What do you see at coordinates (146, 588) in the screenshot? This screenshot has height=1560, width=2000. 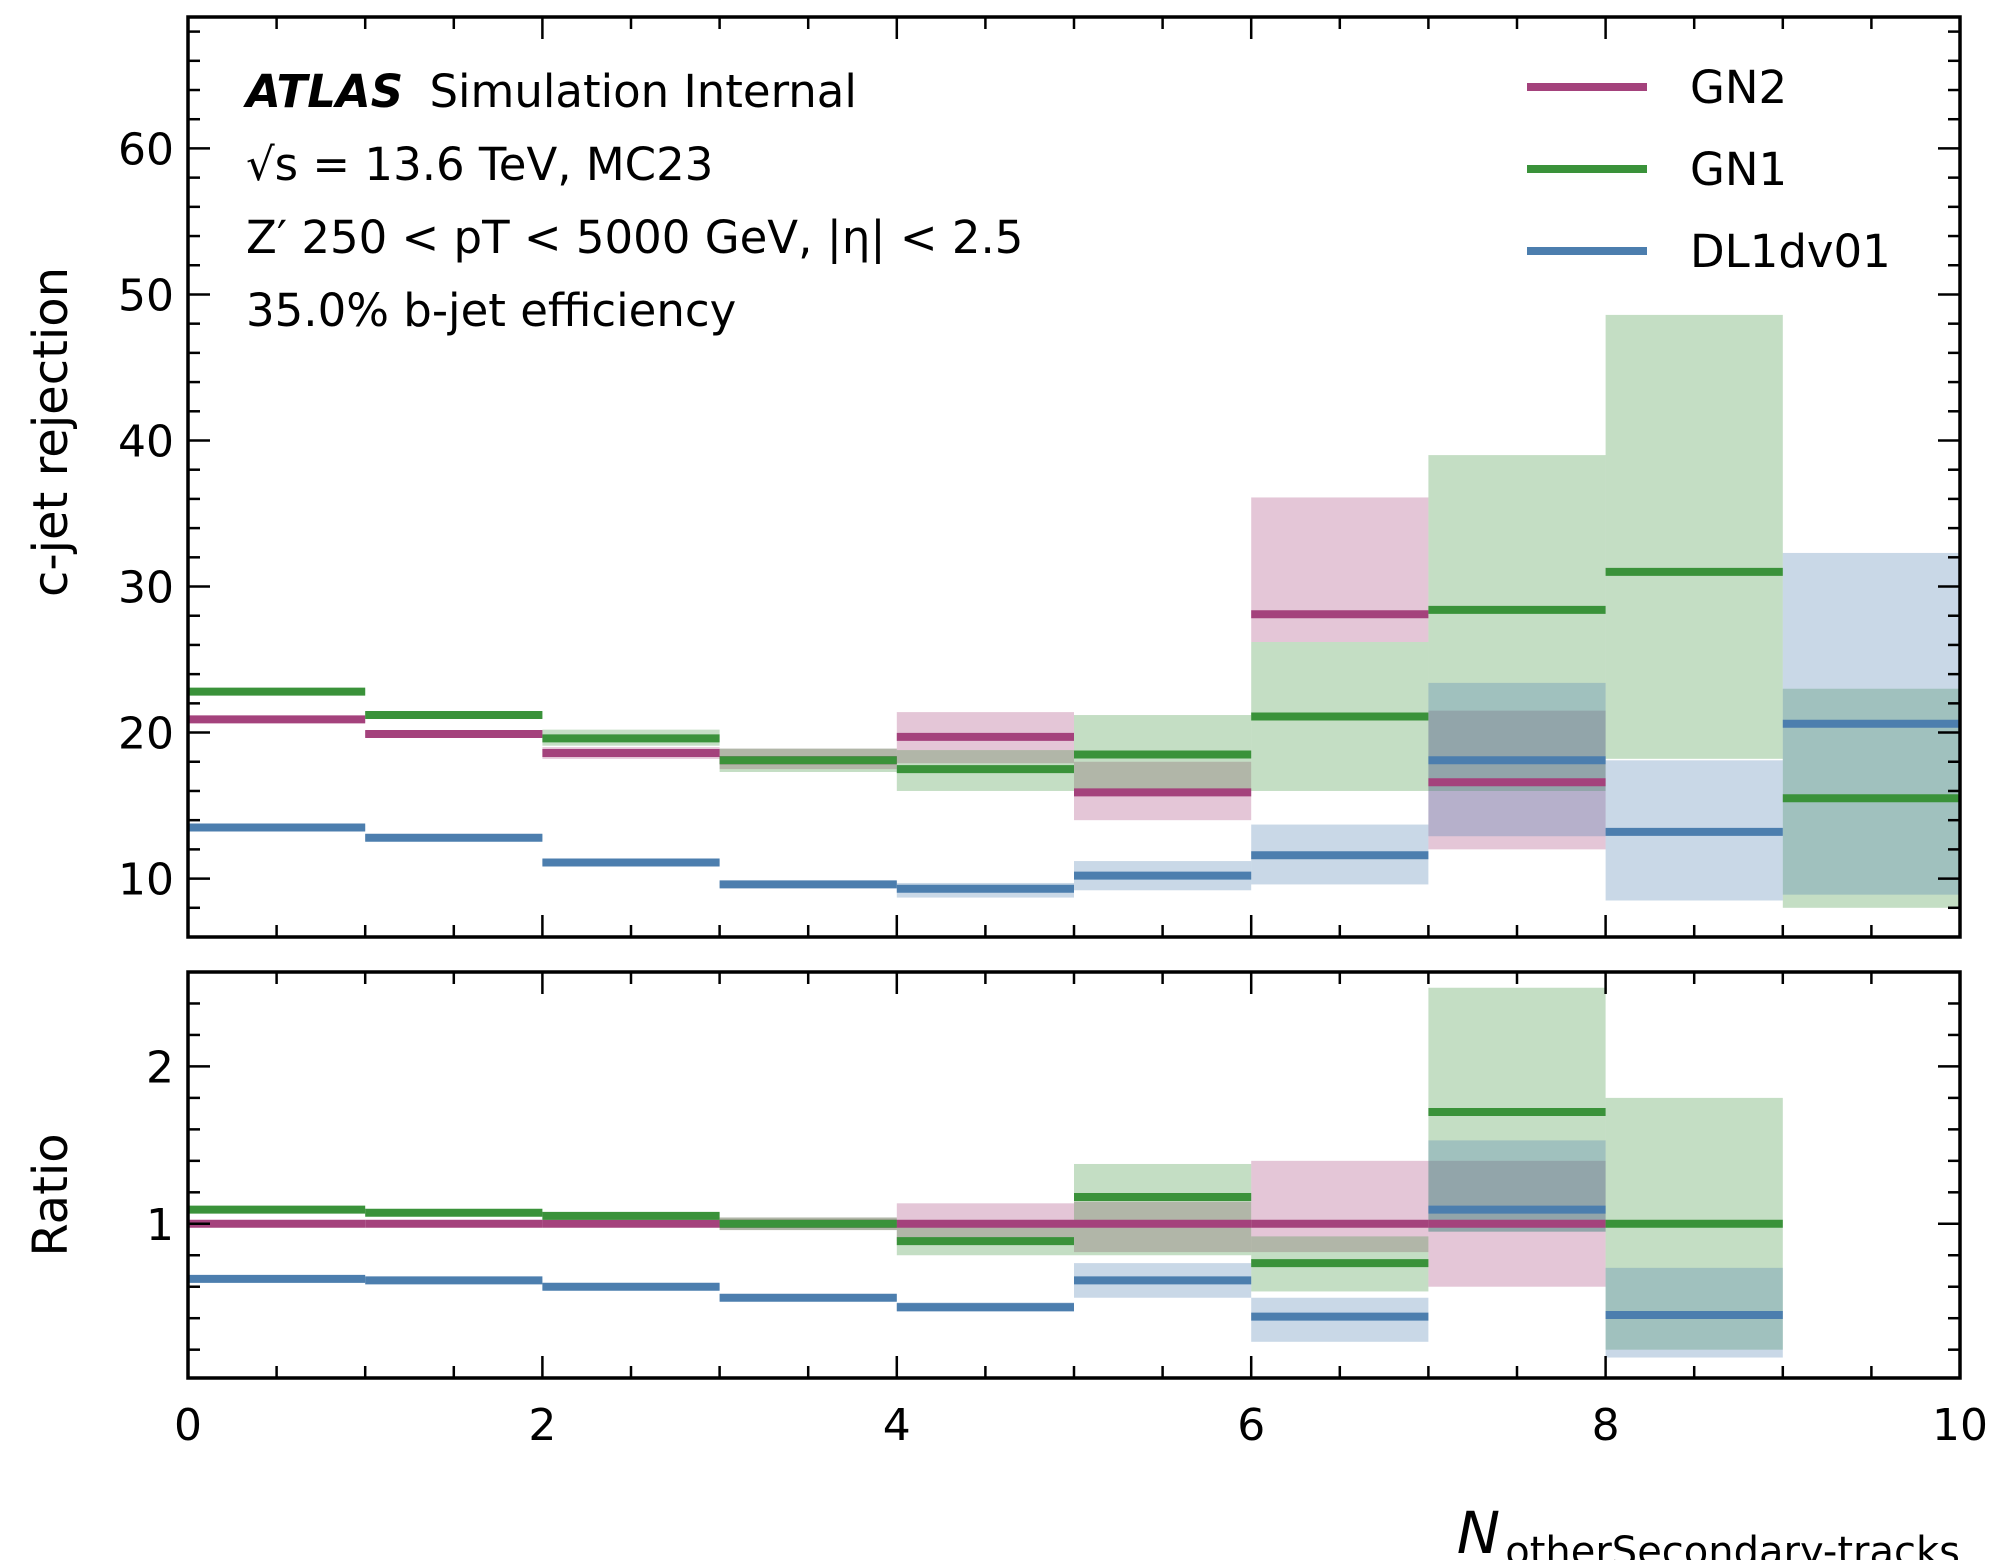 I see `top-y-tick-label-2: 30` at bounding box center [146, 588].